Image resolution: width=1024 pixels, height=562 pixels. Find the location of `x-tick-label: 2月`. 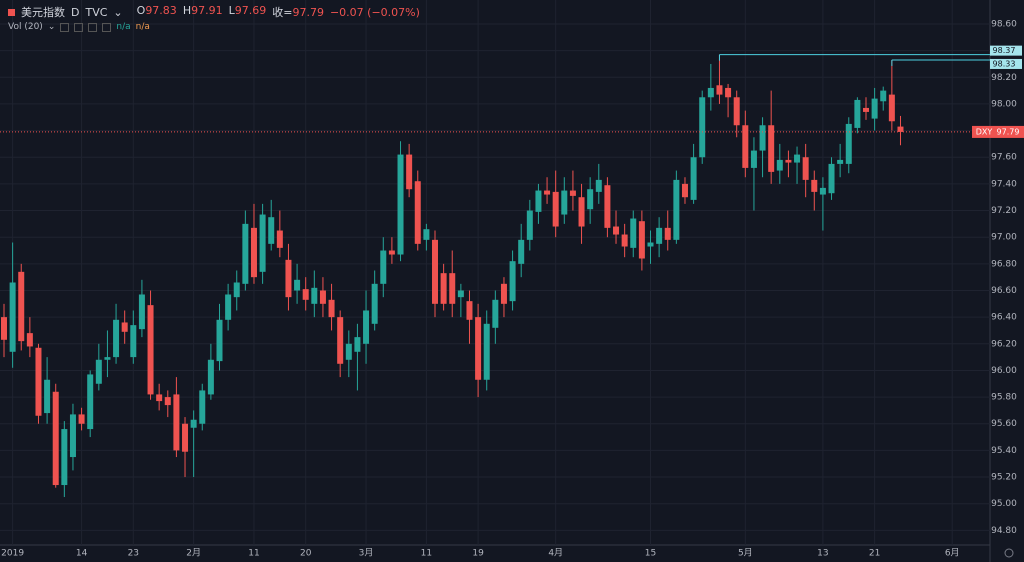

x-tick-label: 2月 is located at coordinates (193, 553).